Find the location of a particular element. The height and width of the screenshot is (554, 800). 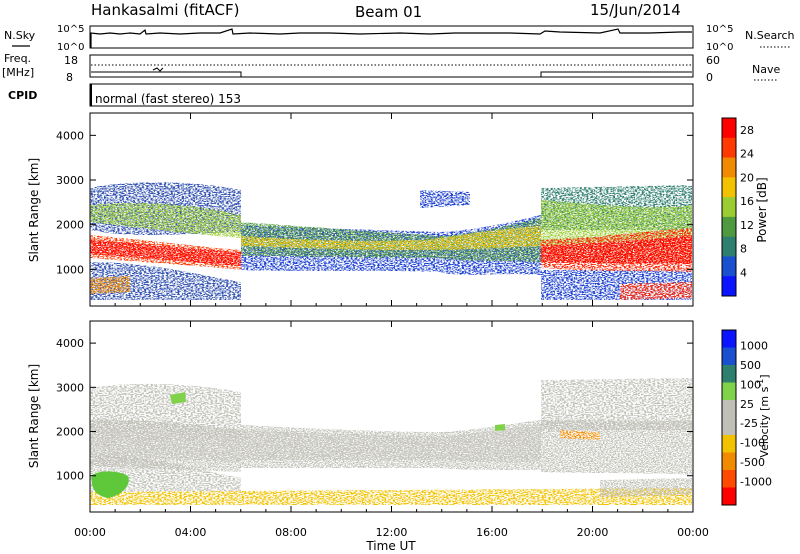

power-colorbar-label: Power [dB] is located at coordinates (762, 209).